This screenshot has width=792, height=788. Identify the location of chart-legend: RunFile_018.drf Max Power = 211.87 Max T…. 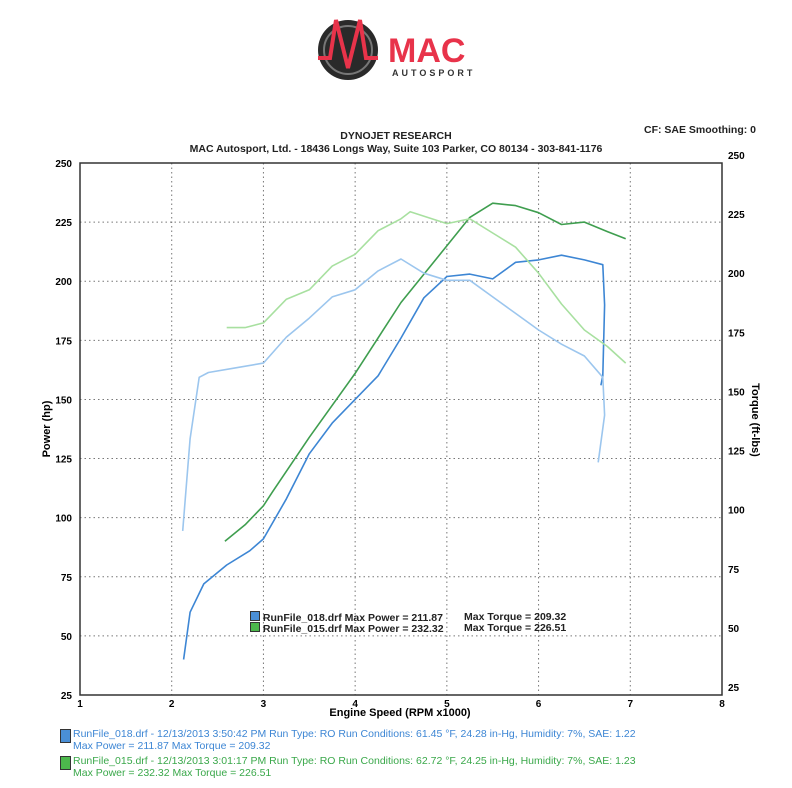
(420, 624).